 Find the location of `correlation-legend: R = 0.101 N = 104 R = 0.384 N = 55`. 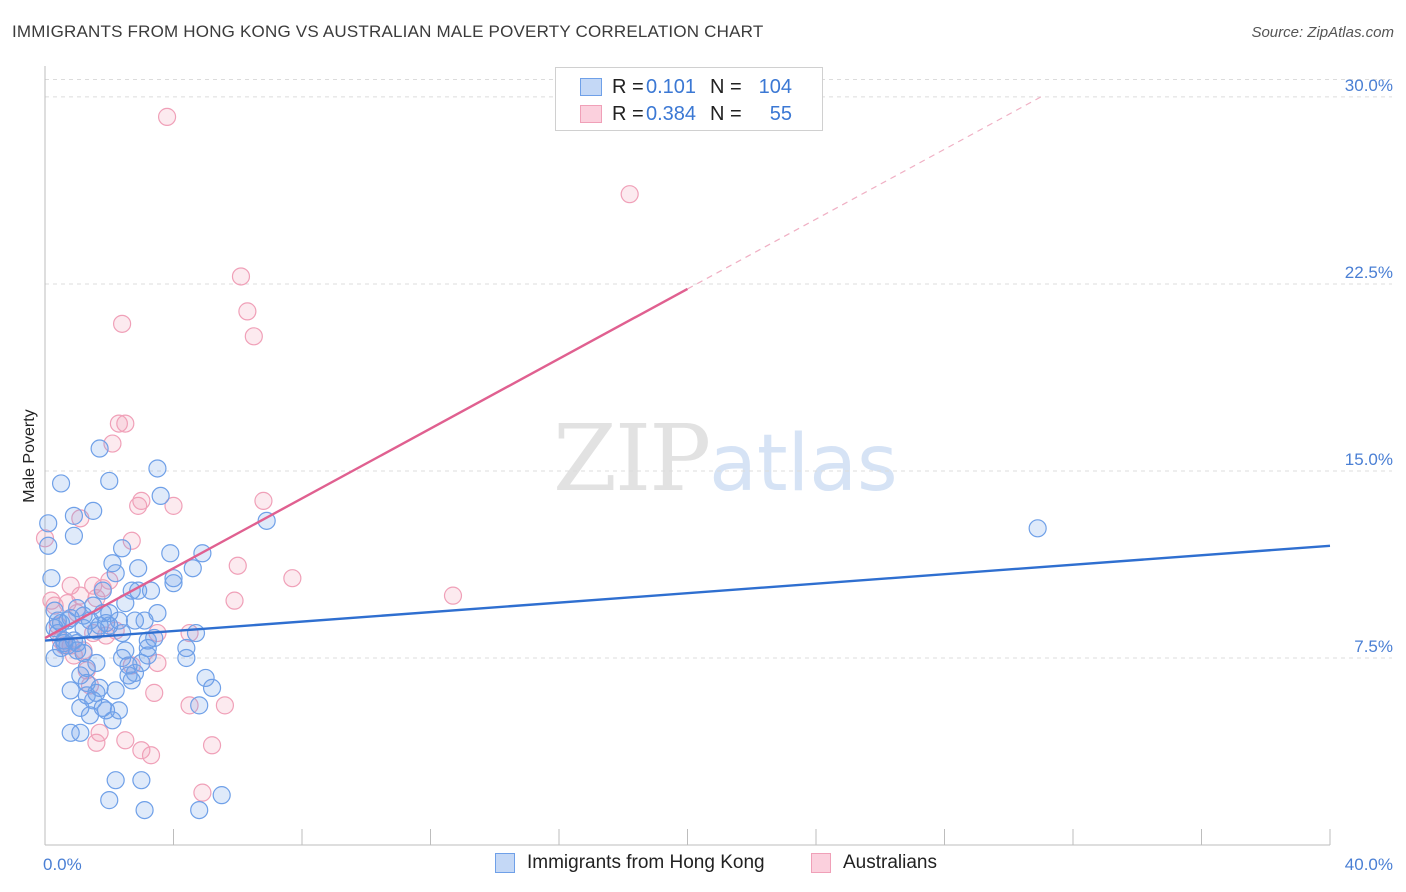

correlation-legend: R = 0.101 N = 104 R = 0.384 N = 55 is located at coordinates (689, 99).